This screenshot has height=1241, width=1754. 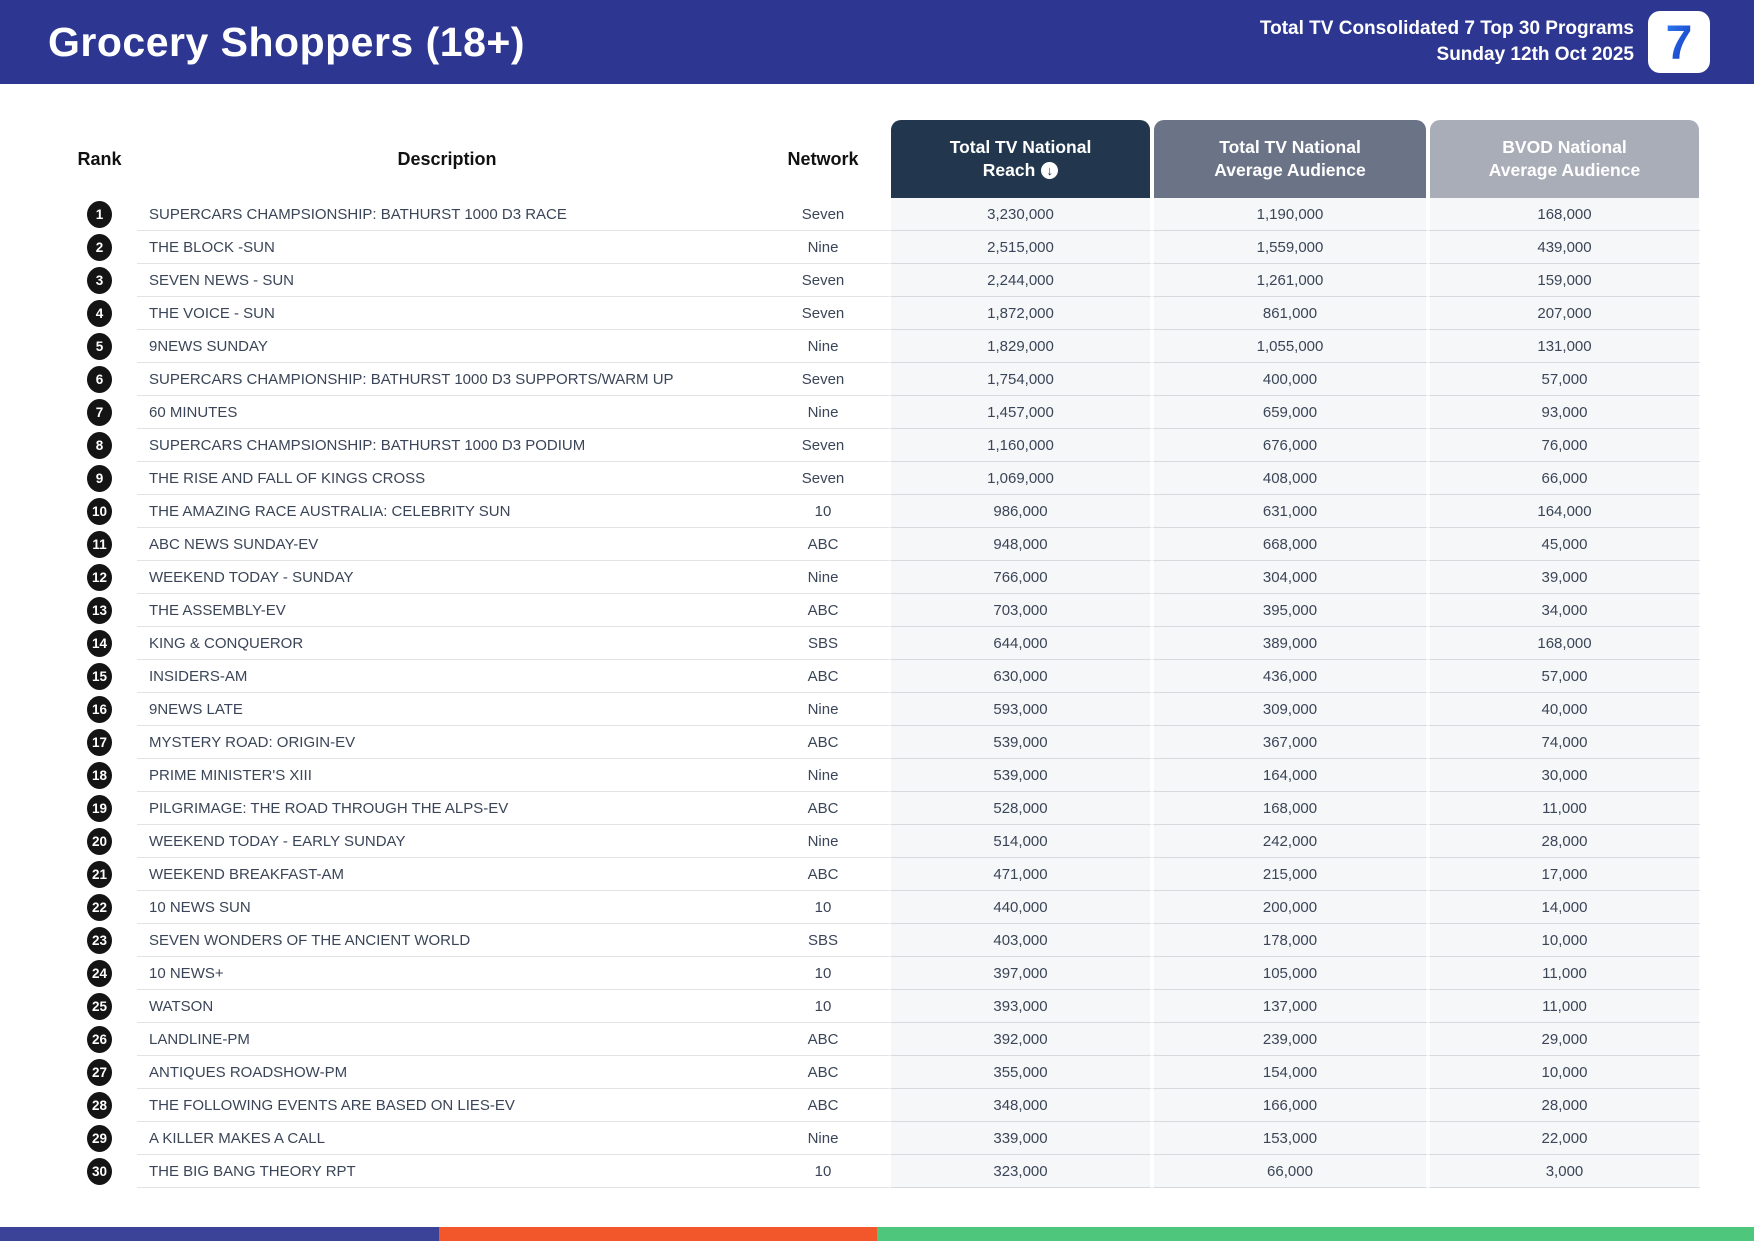 I want to click on reach-cell: 1,160,000, so click(x=1020, y=445).